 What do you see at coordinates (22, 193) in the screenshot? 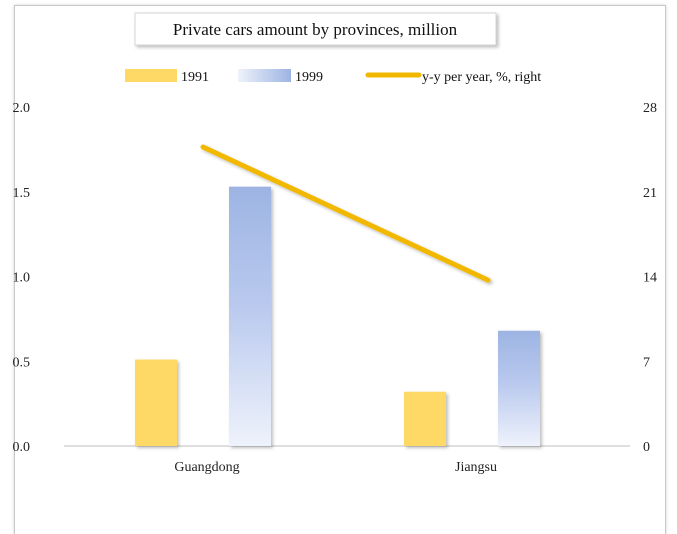
I see `left-tick-label: 1.5` at bounding box center [22, 193].